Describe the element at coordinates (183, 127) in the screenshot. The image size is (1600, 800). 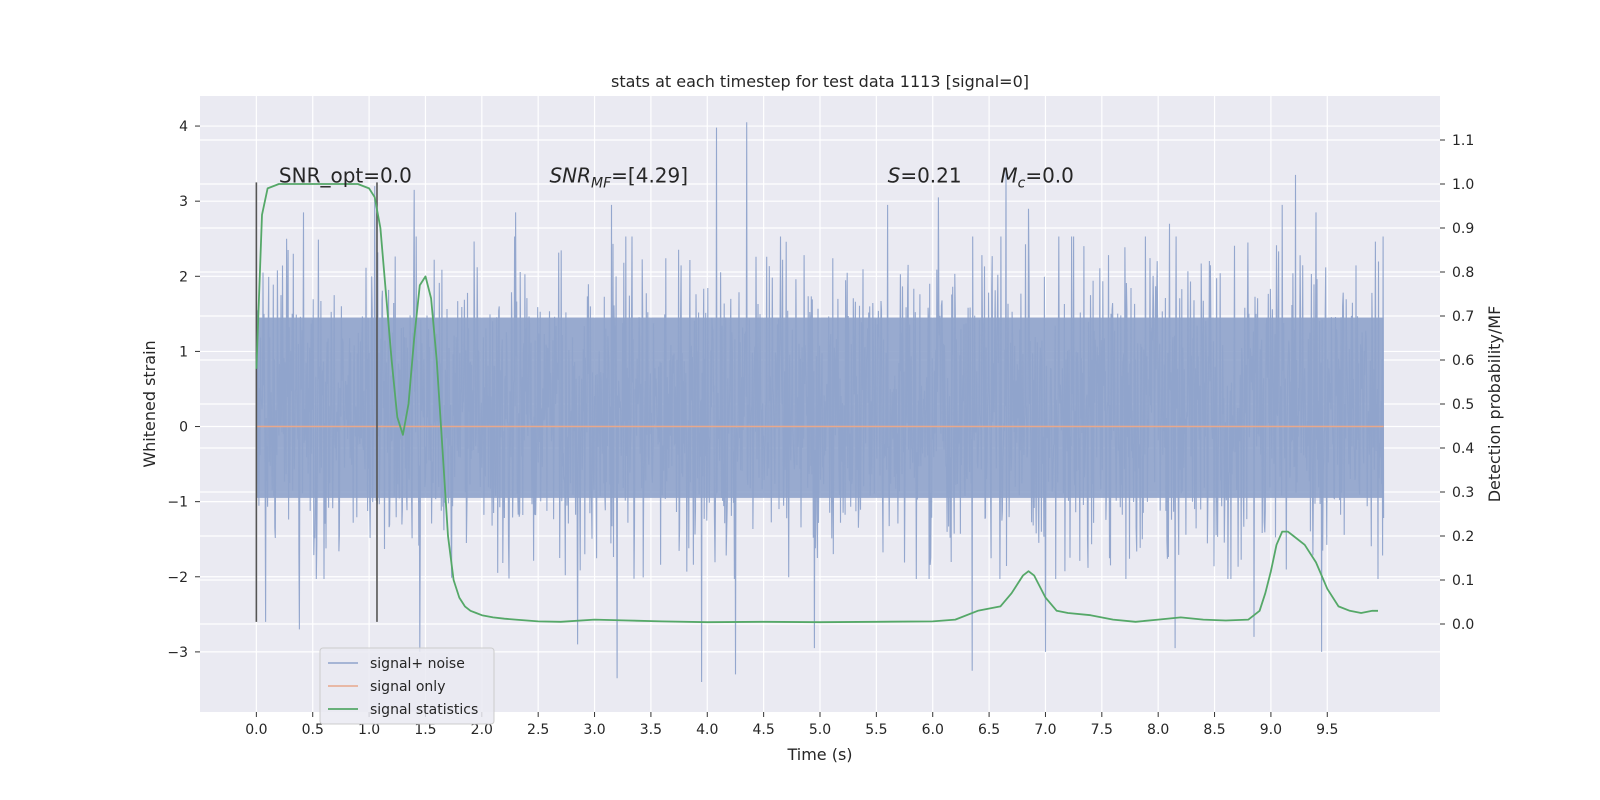
I see `y-tick-label: 4` at that location.